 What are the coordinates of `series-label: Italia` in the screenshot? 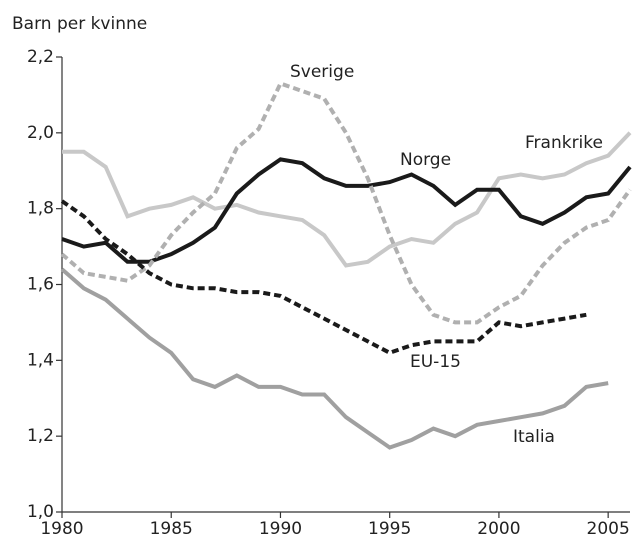 It's located at (534, 437).